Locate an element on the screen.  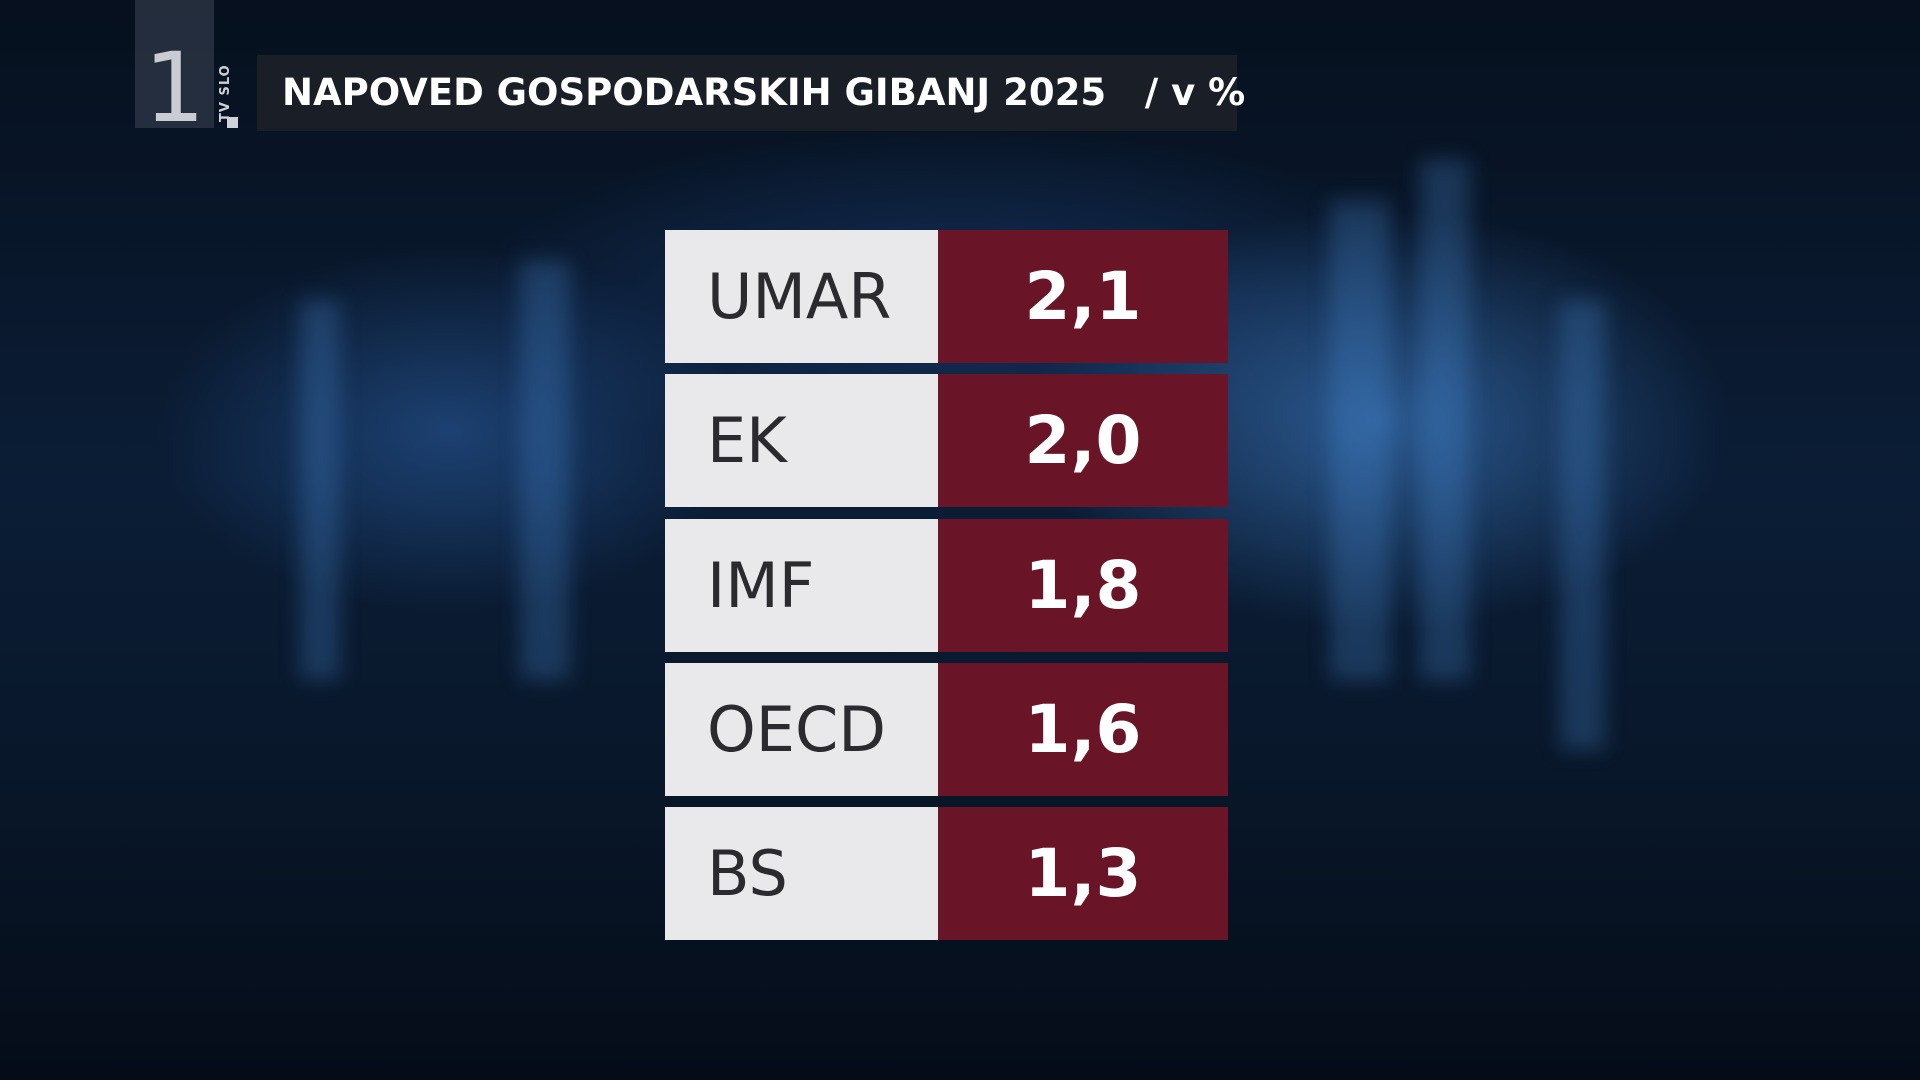
logo-box is located at coordinates (174, 64).